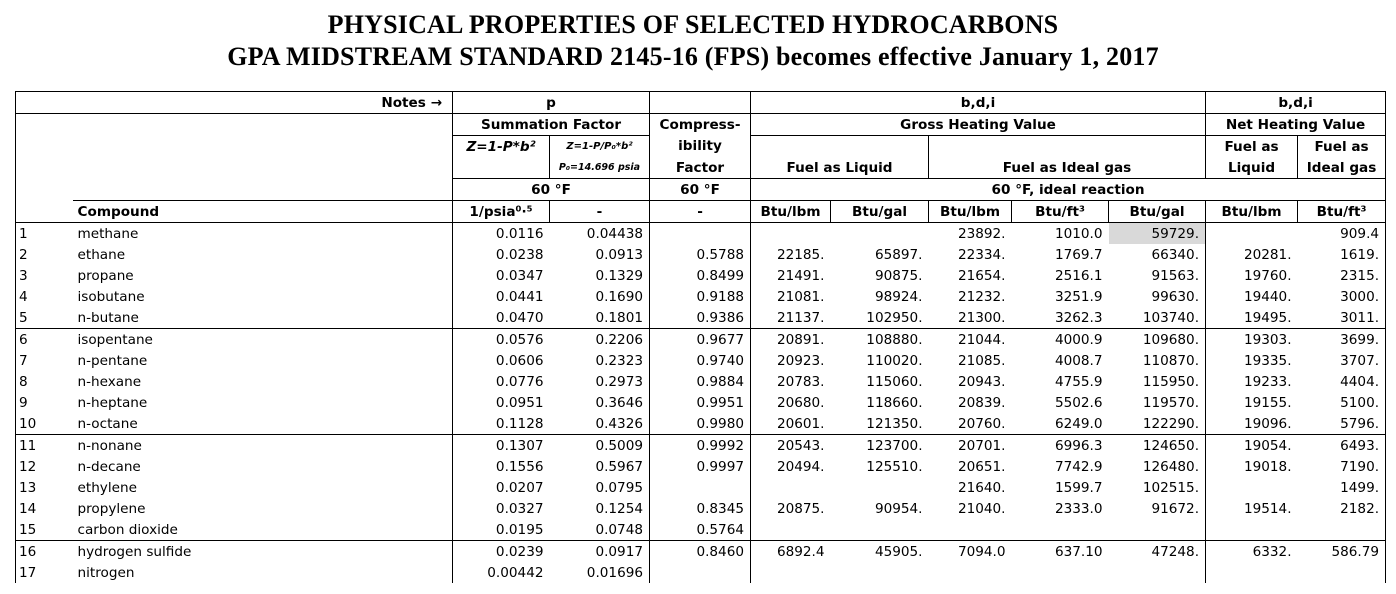 This screenshot has height=594, width=1396. What do you see at coordinates (1078, 233) in the screenshot?
I see `cell-gg-ft3: 1010.0` at bounding box center [1078, 233].